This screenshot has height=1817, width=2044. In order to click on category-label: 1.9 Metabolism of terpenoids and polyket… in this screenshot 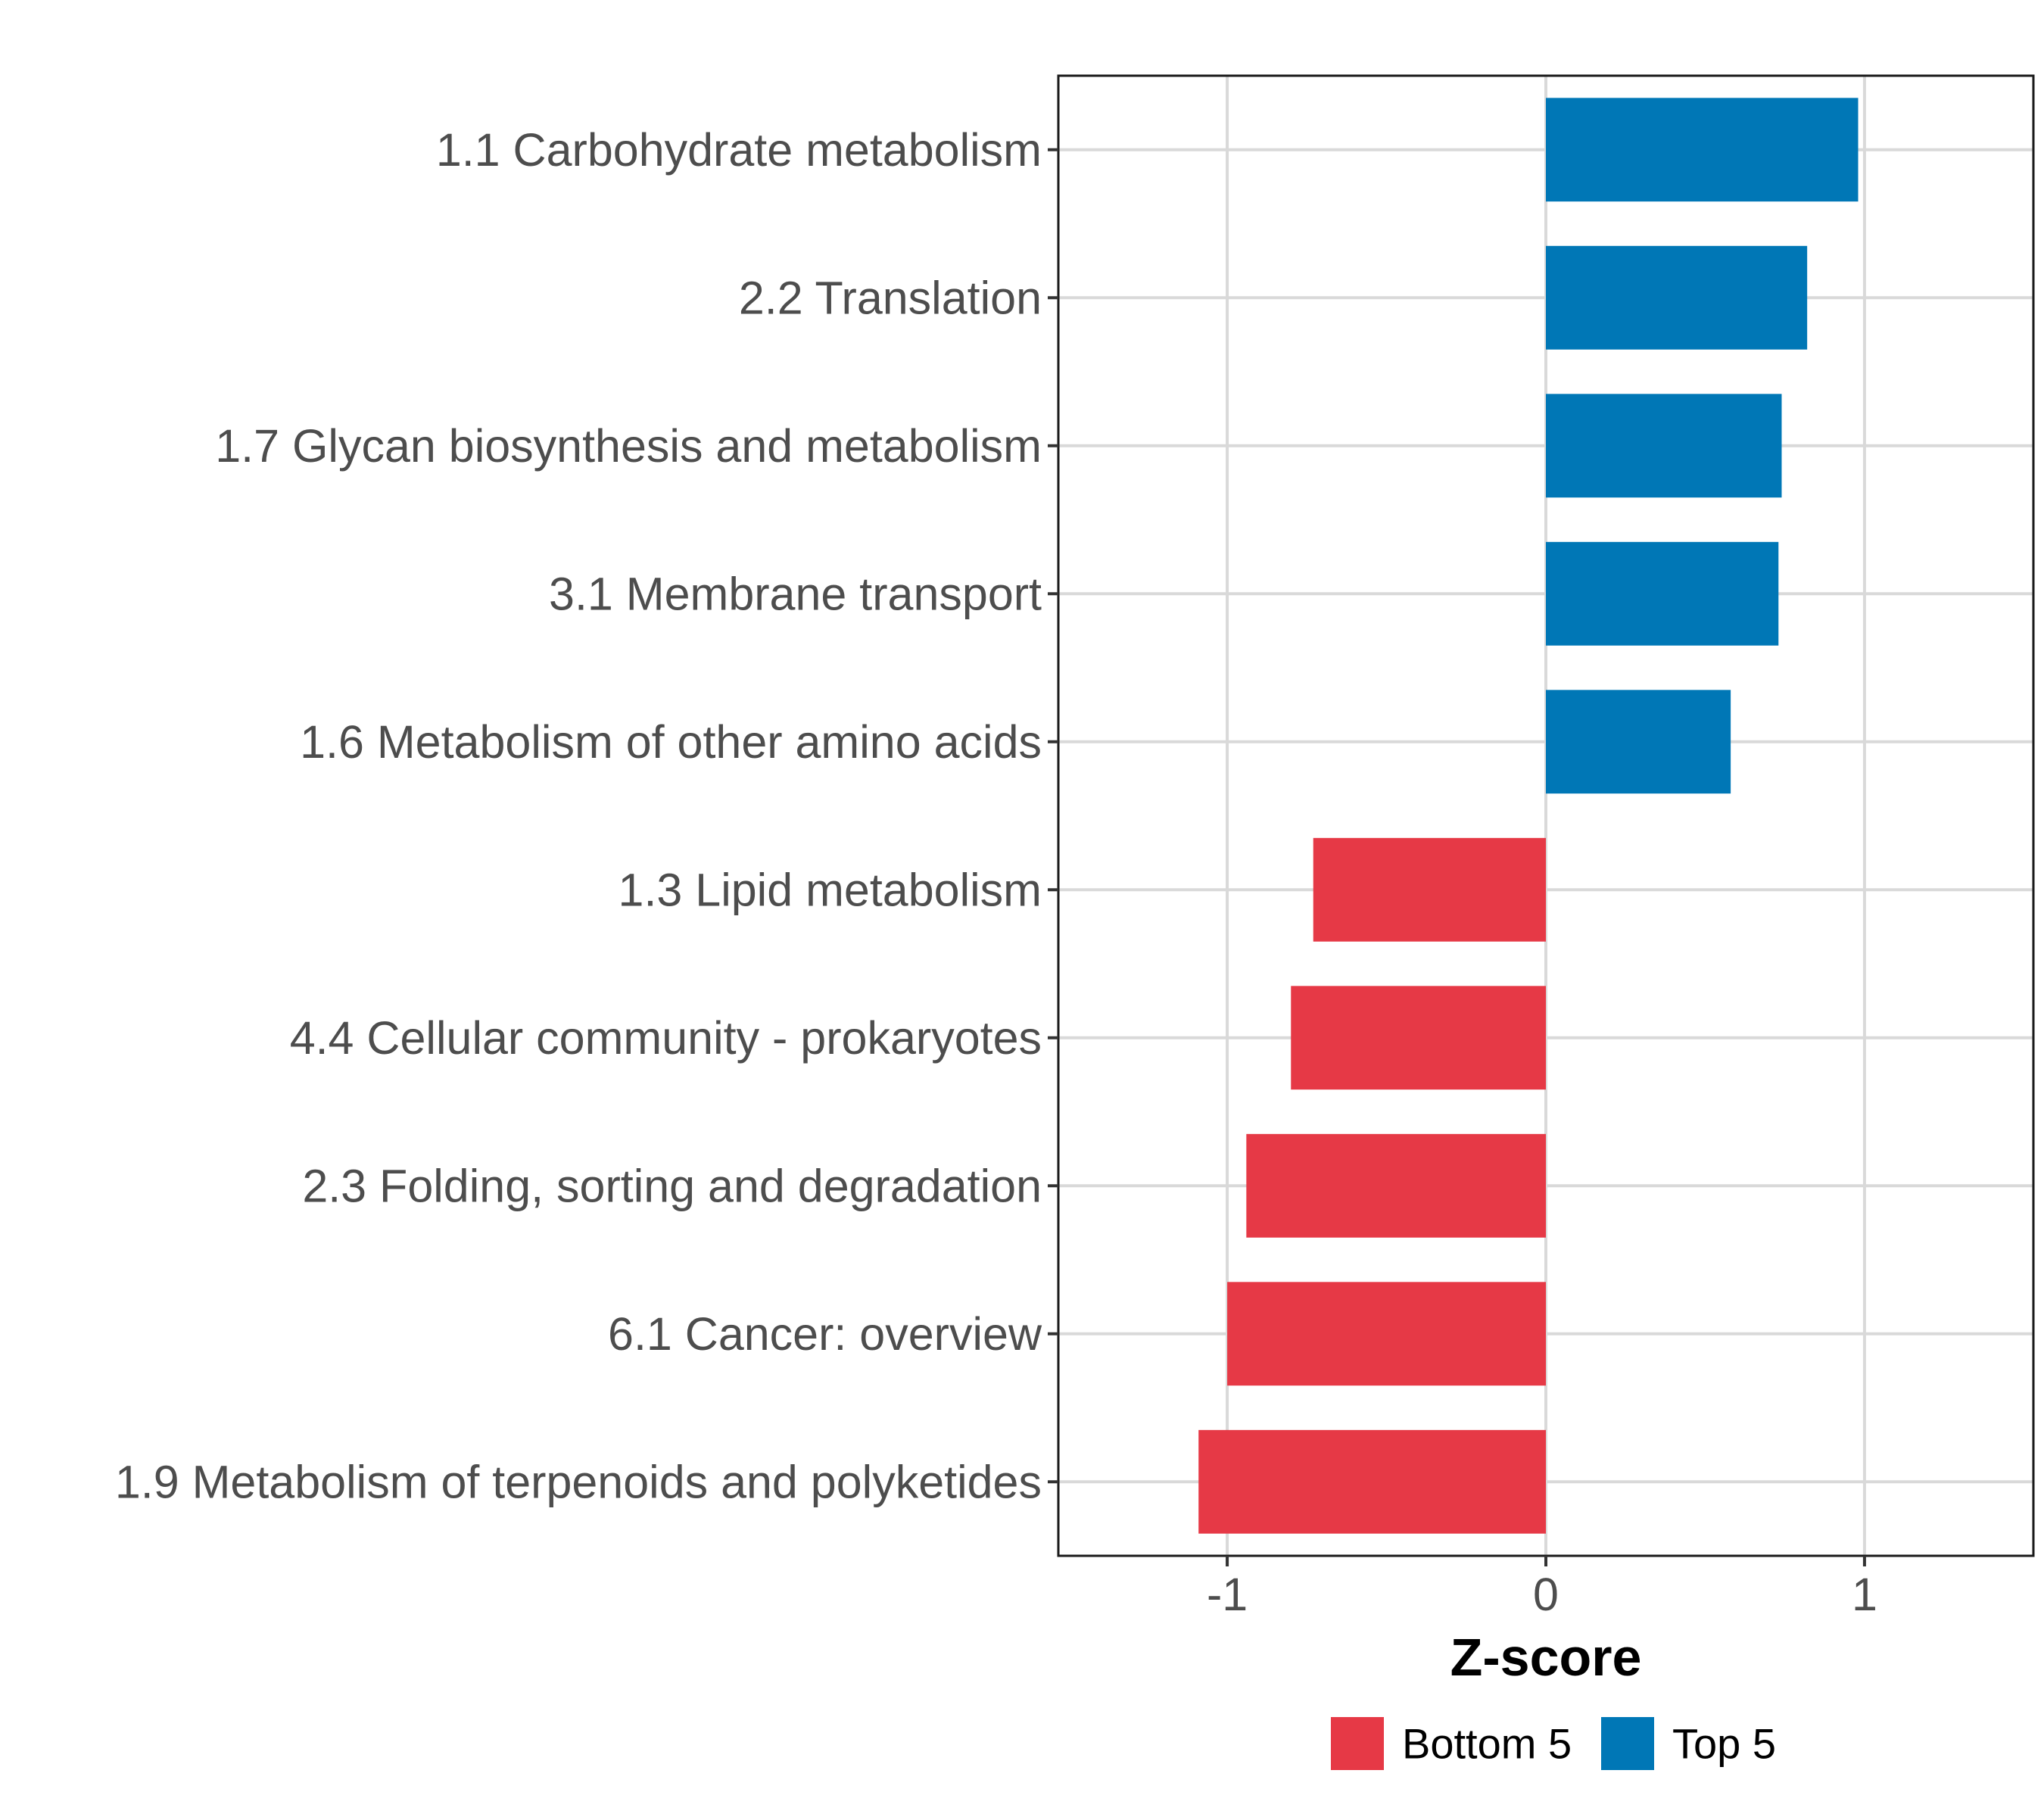, I will do `click(578, 1481)`.